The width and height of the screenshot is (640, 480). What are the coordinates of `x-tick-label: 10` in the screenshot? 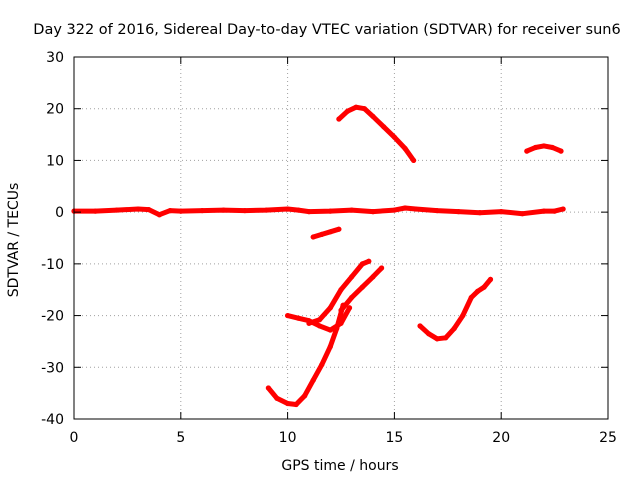 It's located at (288, 438).